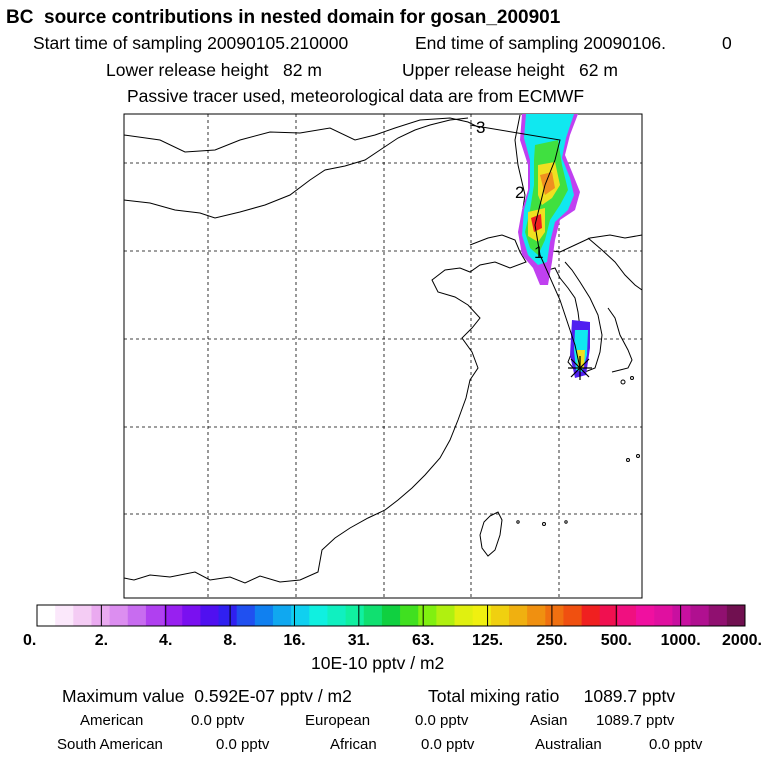 The width and height of the screenshot is (768, 768). What do you see at coordinates (635, 720) in the screenshot?
I see `region-value-asian: 1089.7 pptv` at bounding box center [635, 720].